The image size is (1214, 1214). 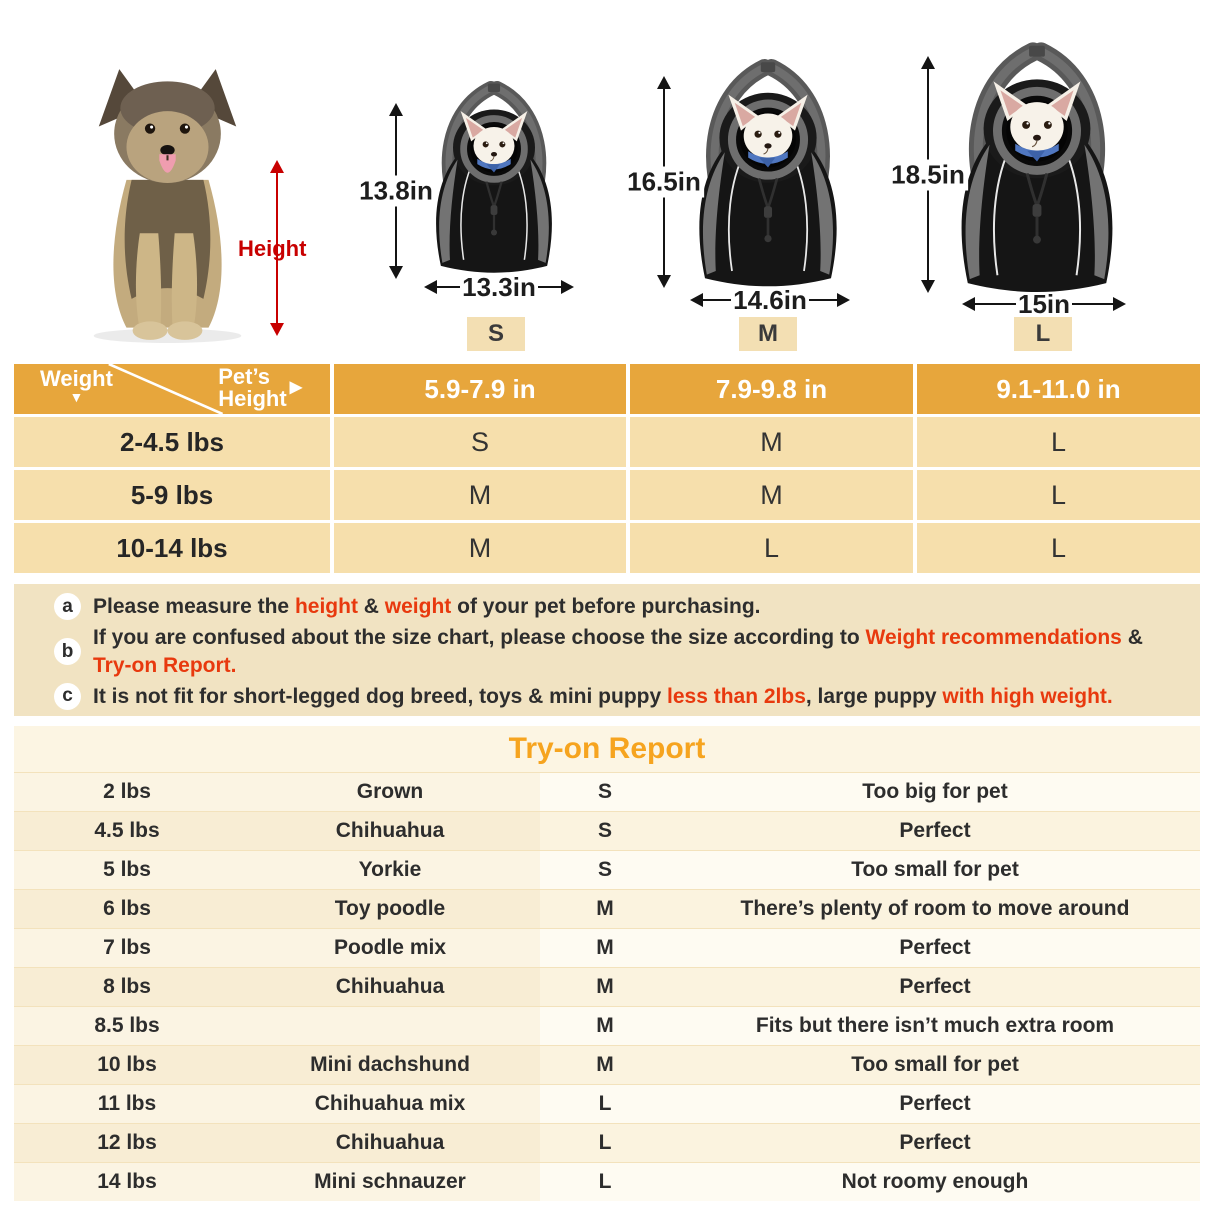 I want to click on tryon-weight-cell: 11 lbs, so click(x=127, y=1104).